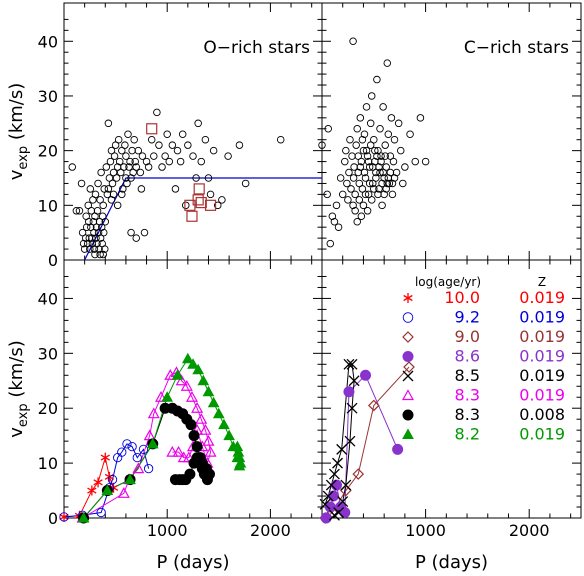 This screenshot has height=576, width=584. I want to click on y-tick-label: 30, so click(48, 96).